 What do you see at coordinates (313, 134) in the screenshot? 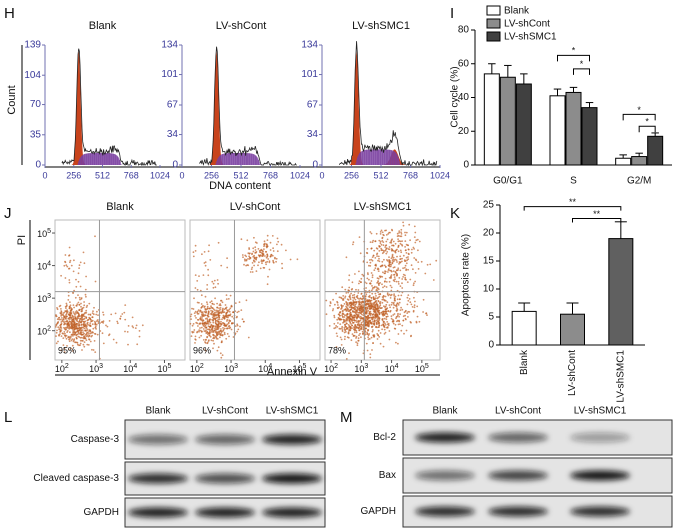
I see `y-tick-label: 34` at bounding box center [313, 134].